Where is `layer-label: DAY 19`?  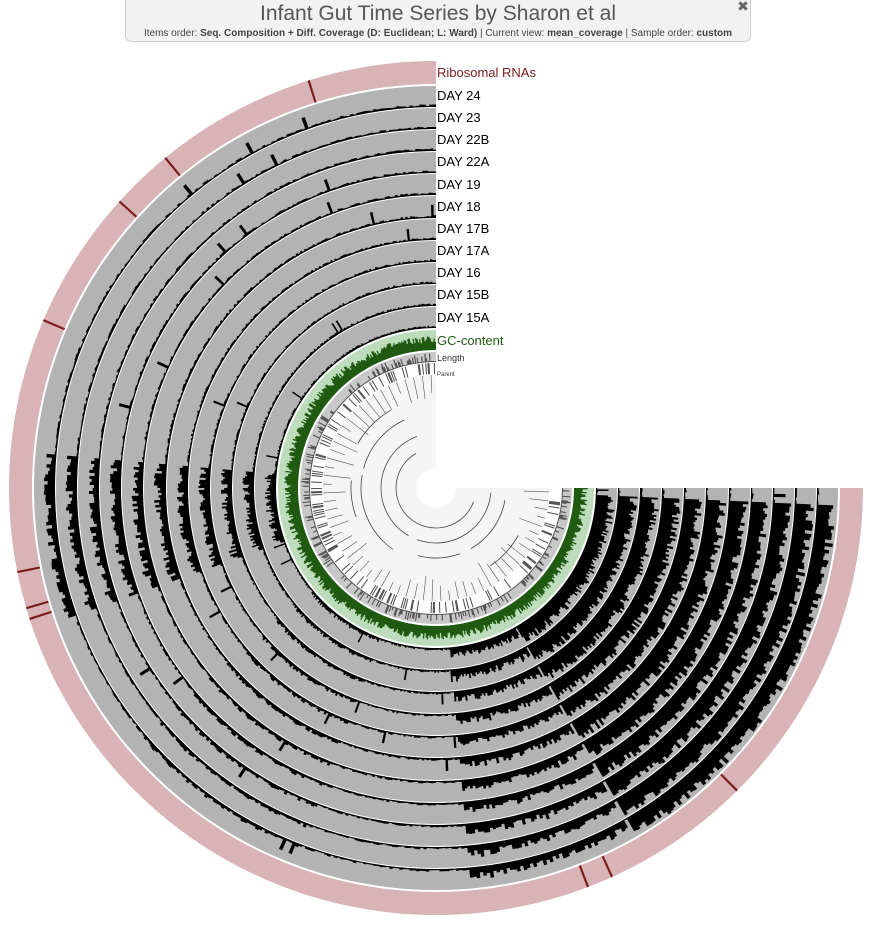
layer-label: DAY 19 is located at coordinates (459, 184).